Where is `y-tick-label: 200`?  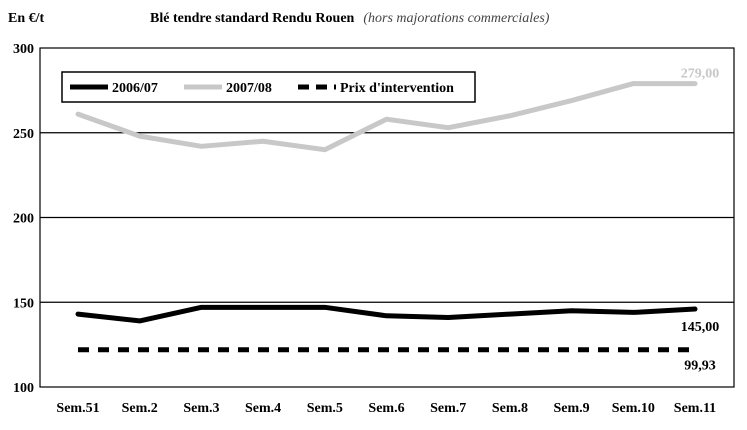
y-tick-label: 200 is located at coordinates (23, 219).